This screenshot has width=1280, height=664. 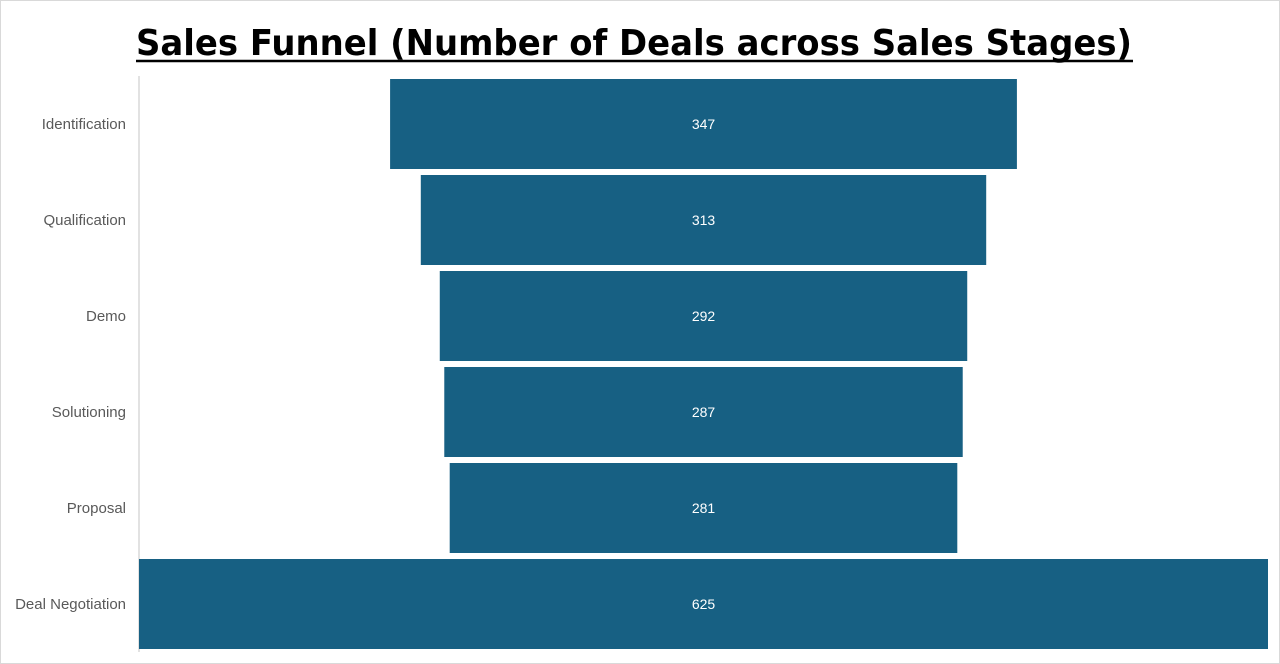 I want to click on category-label: Identification, so click(x=84, y=124).